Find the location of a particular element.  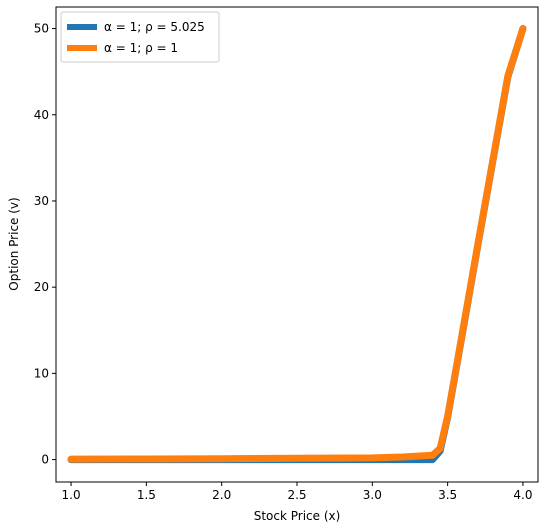

y-tick-label: 20 is located at coordinates (41, 287).